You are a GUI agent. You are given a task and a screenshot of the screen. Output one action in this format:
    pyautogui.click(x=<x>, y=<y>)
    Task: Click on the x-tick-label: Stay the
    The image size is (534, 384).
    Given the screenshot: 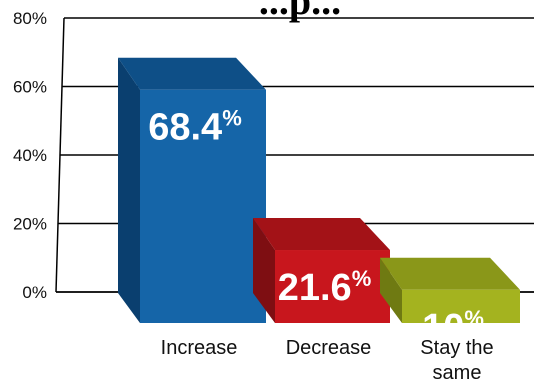 What is the action you would take?
    pyautogui.click(x=456, y=348)
    